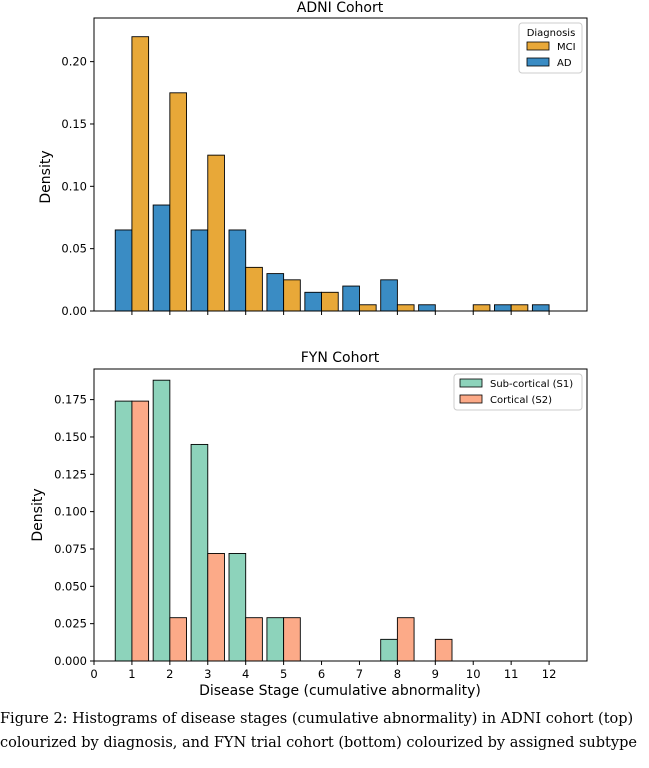 The image size is (649, 768). I want to click on fyn-x-tick-label: 8, so click(397, 674).